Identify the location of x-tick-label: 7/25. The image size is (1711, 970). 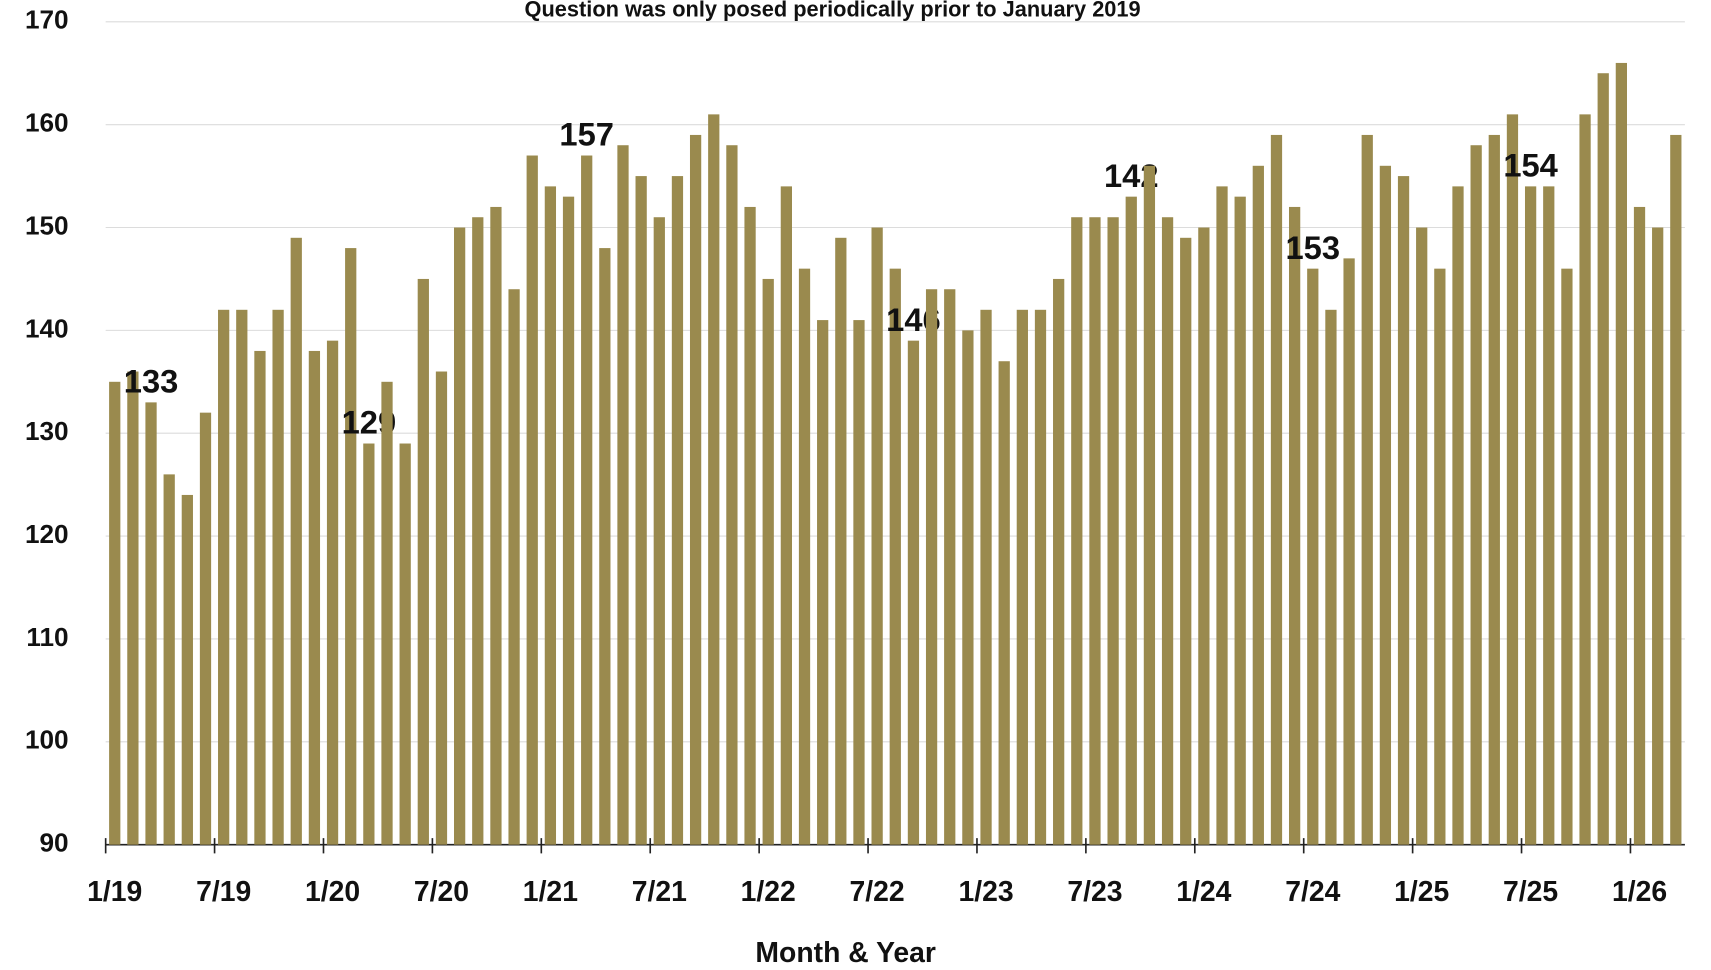
(1530, 892).